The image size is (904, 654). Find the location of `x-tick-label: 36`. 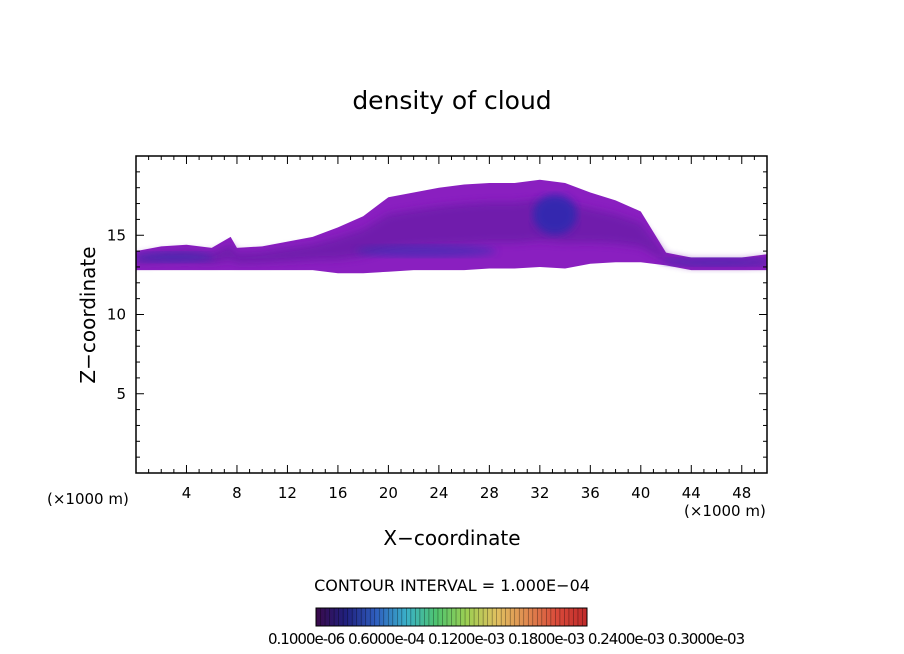

x-tick-label: 36 is located at coordinates (590, 493).